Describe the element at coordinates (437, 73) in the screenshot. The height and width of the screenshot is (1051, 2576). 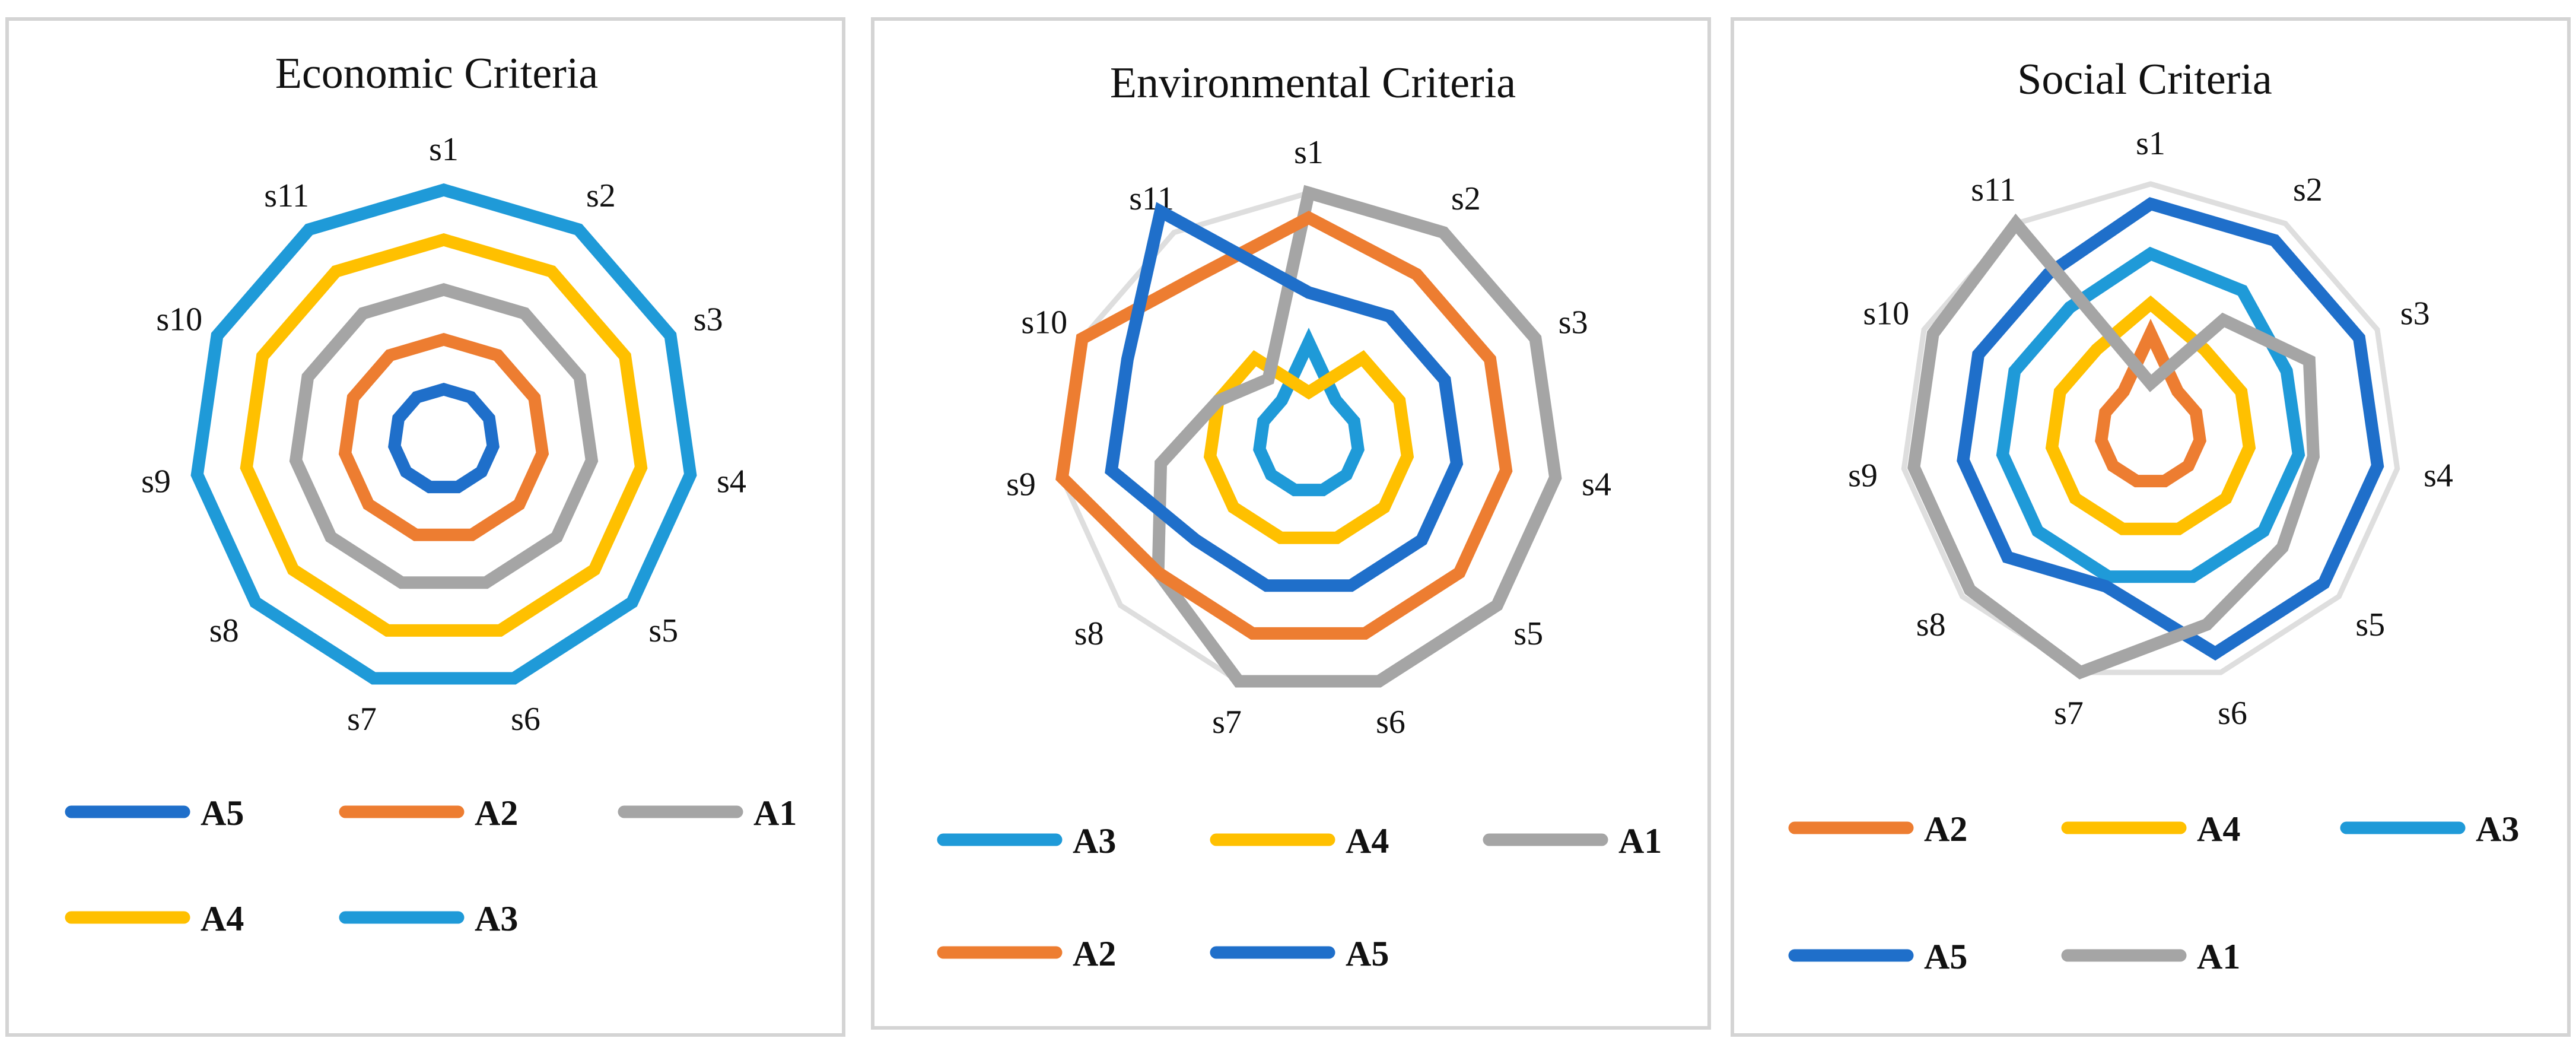
I see `chart-title: Economic Criteria` at that location.